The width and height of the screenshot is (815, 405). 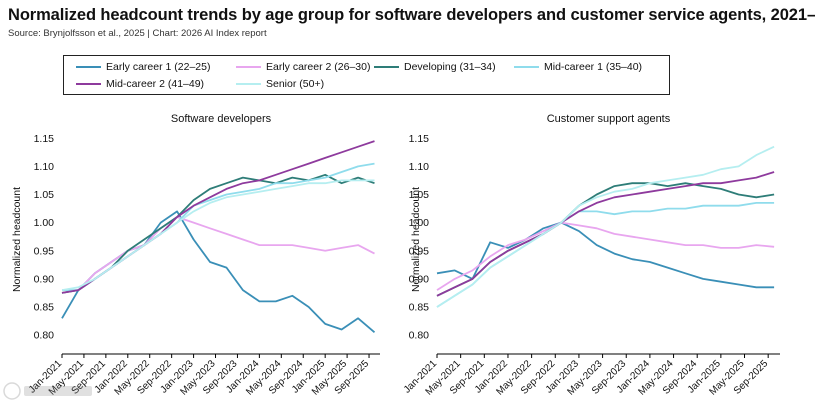 I want to click on legend-item: Mid-career 2 (41–49), so click(x=140, y=84).